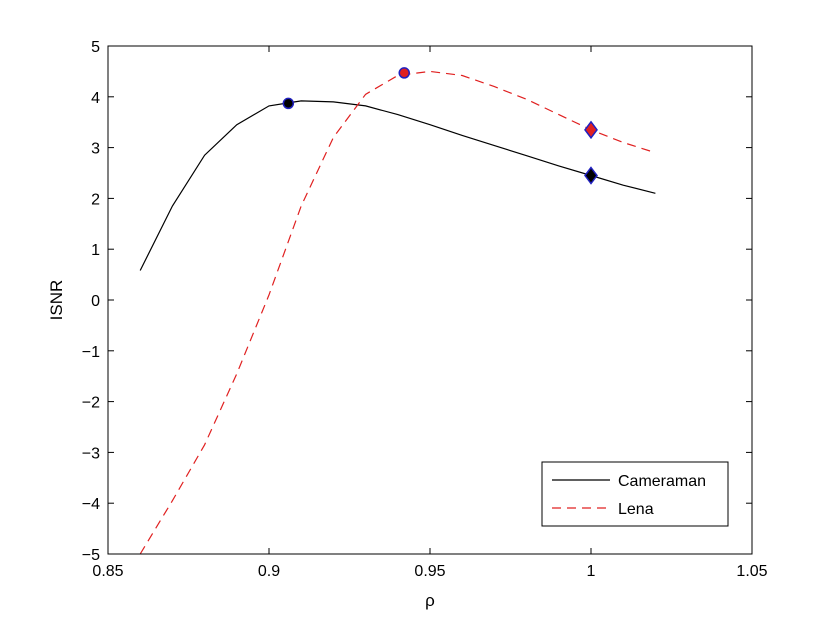  What do you see at coordinates (91, 352) in the screenshot?
I see `y-tick-label: −1` at bounding box center [91, 352].